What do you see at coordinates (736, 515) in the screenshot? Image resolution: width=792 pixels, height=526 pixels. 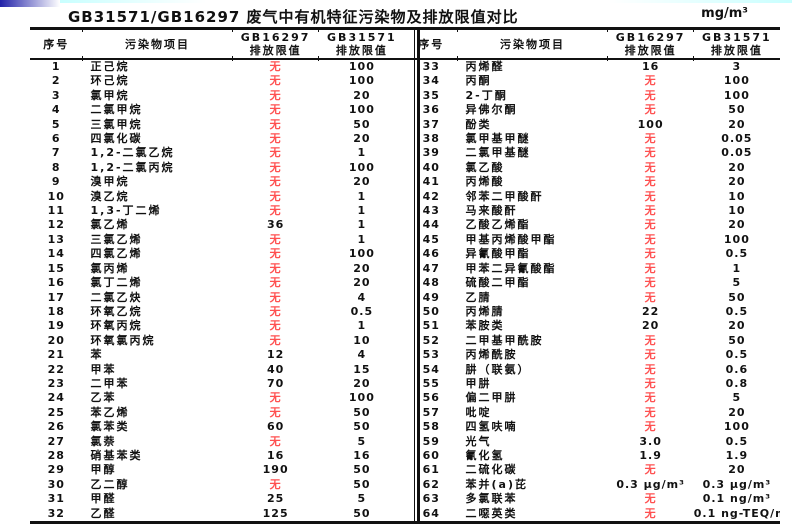 I see `gb31571-limit: 0.1 ng-TEQ/m³` at bounding box center [736, 515].